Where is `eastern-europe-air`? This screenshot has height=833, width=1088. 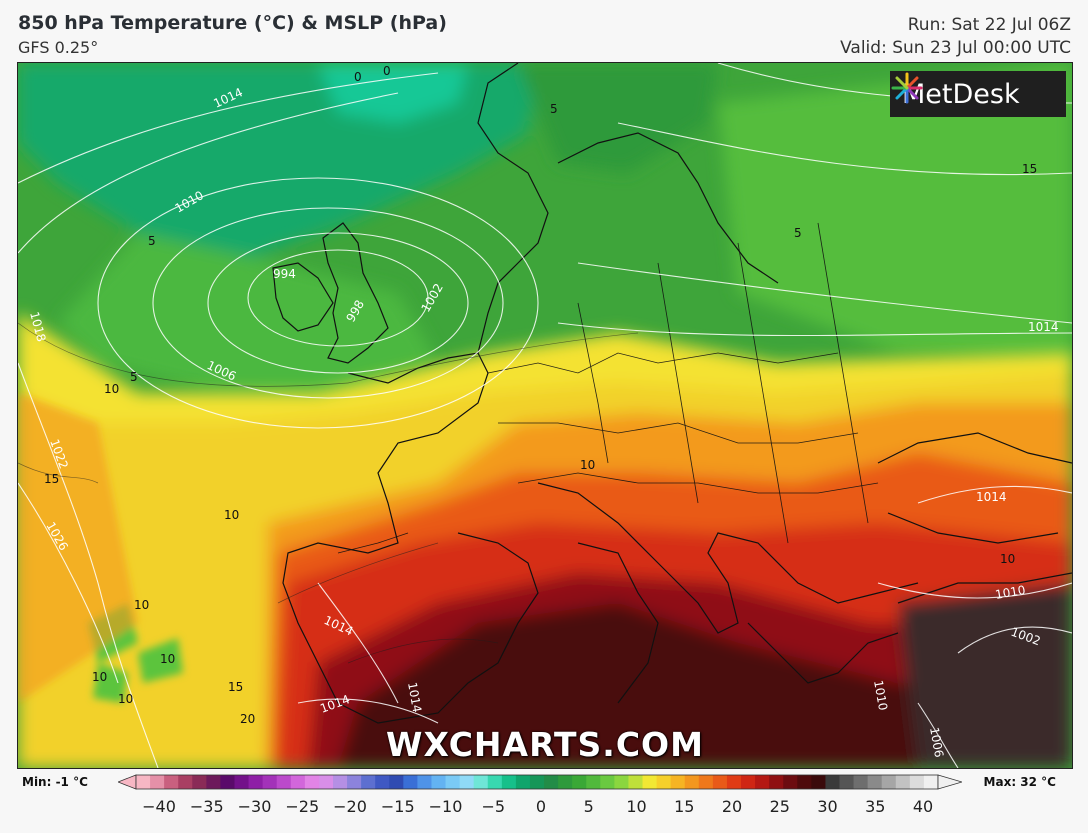 eastern-europe-air is located at coordinates (895, 213).